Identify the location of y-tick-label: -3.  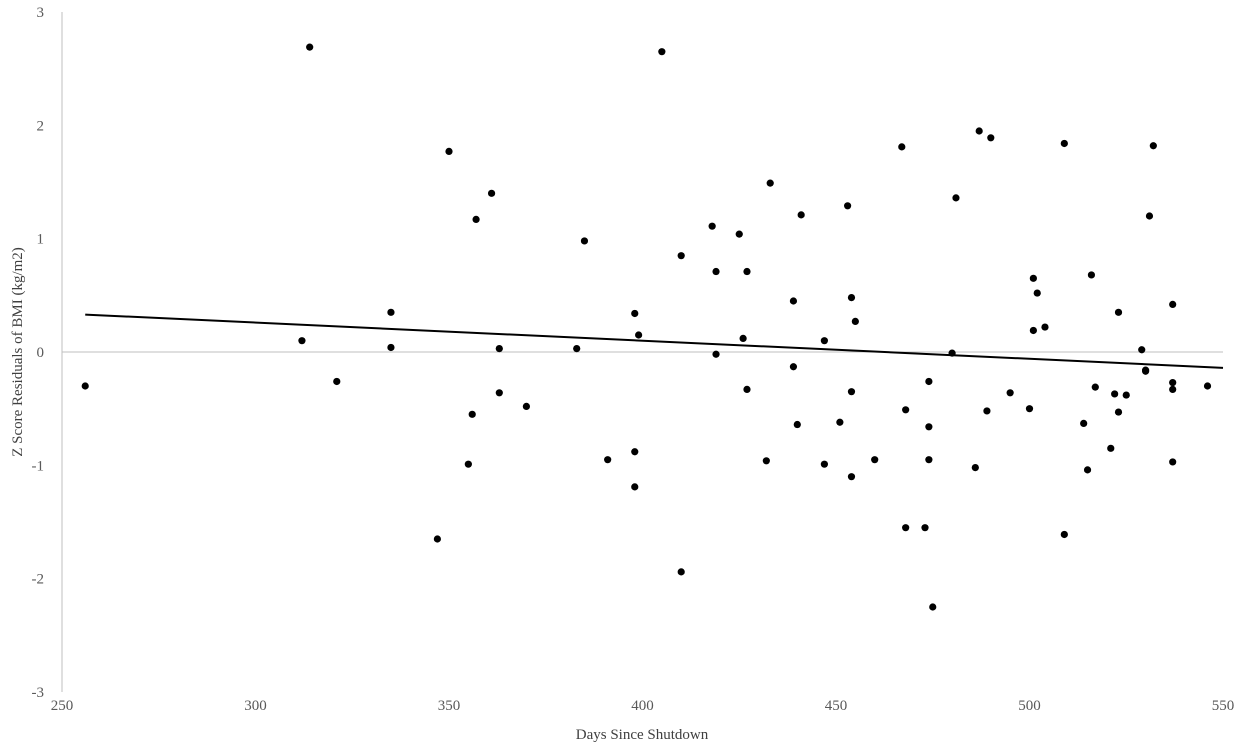
(38, 693).